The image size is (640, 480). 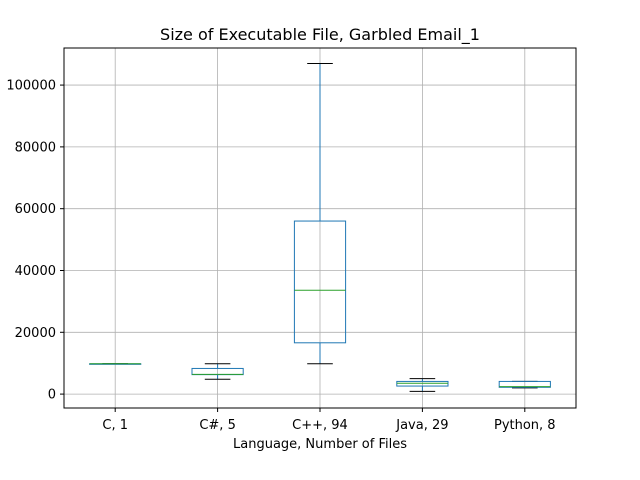 What do you see at coordinates (35, 209) in the screenshot?
I see `y-tick-label: 60000` at bounding box center [35, 209].